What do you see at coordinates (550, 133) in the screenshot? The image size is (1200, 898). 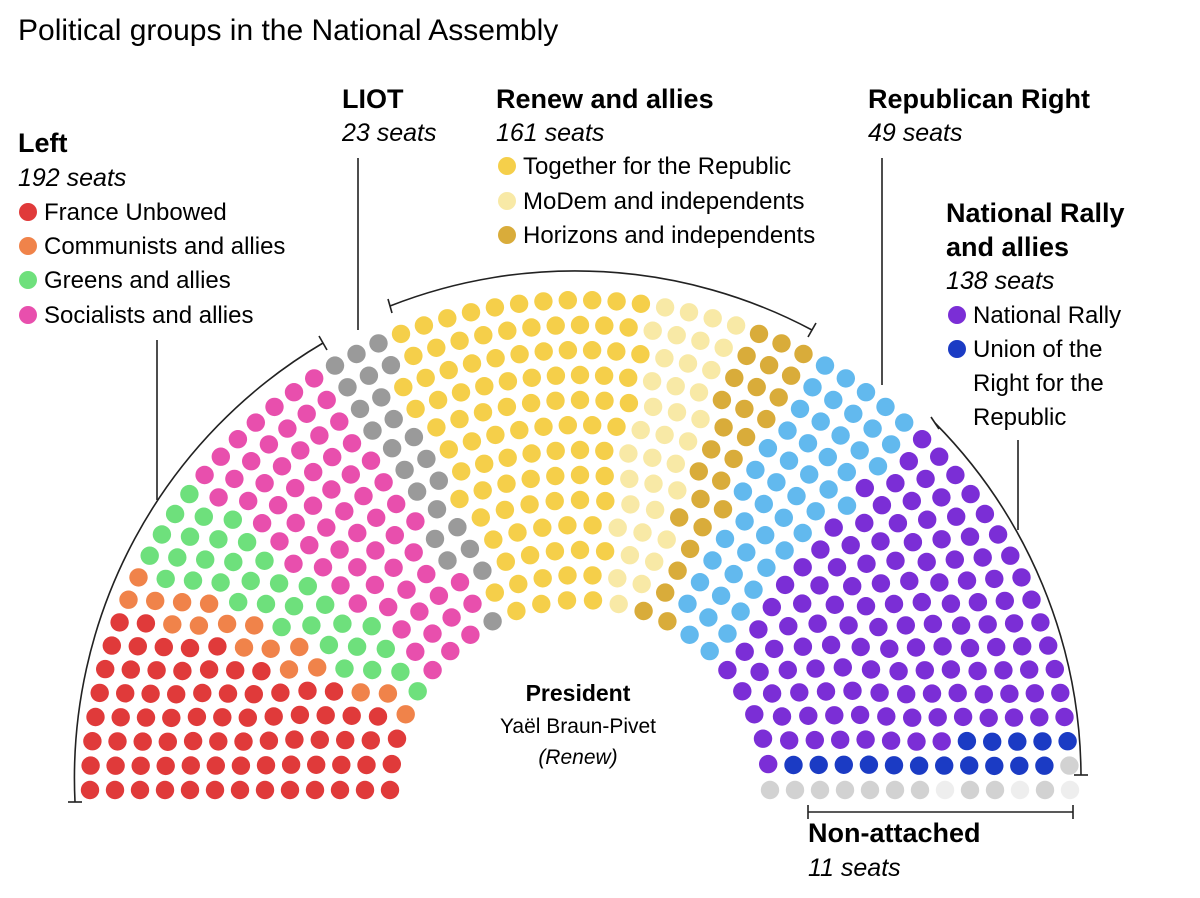 I see `renew-group-seats: 161 seats` at bounding box center [550, 133].